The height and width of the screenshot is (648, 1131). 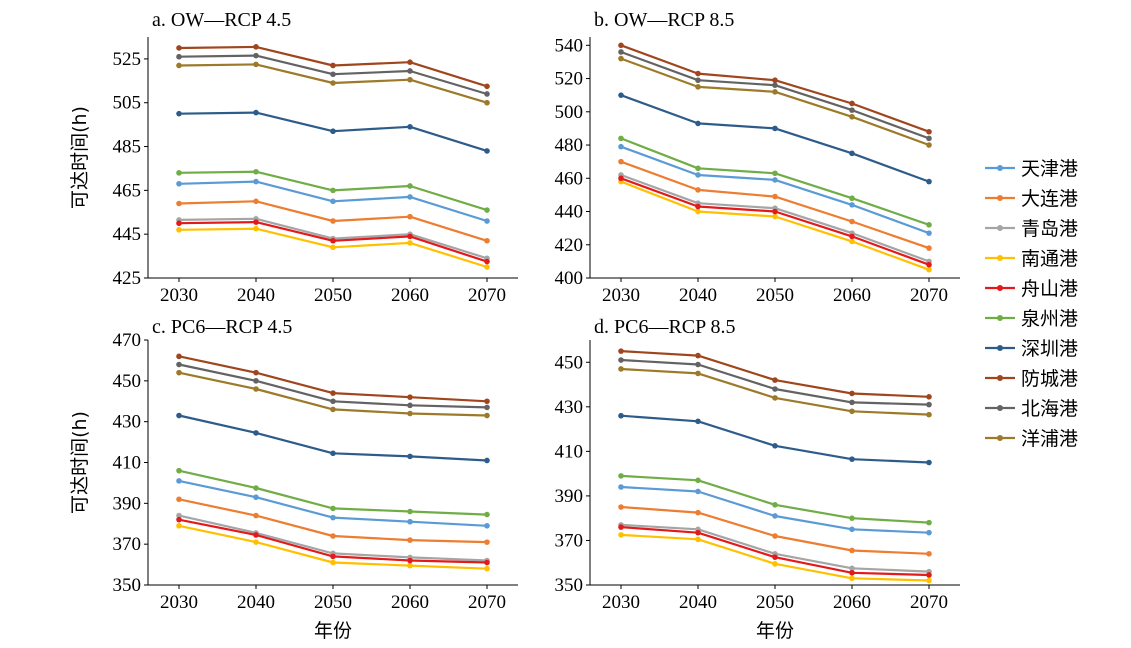 I want to click on x-tick-label: 2070, so click(x=929, y=602).